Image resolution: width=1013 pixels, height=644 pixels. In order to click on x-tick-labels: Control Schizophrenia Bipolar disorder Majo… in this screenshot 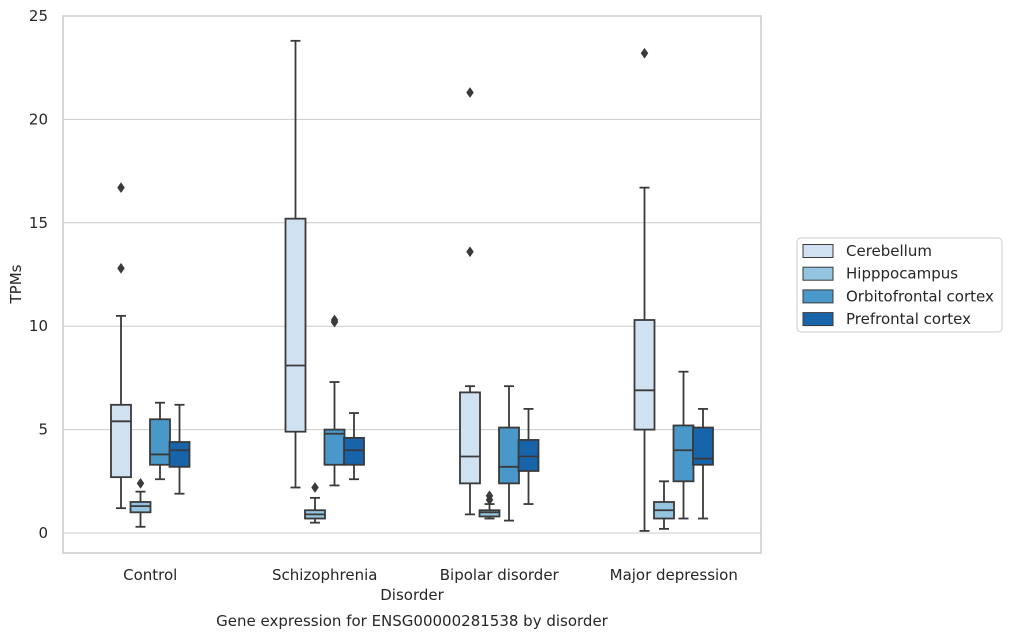, I will do `click(430, 575)`.